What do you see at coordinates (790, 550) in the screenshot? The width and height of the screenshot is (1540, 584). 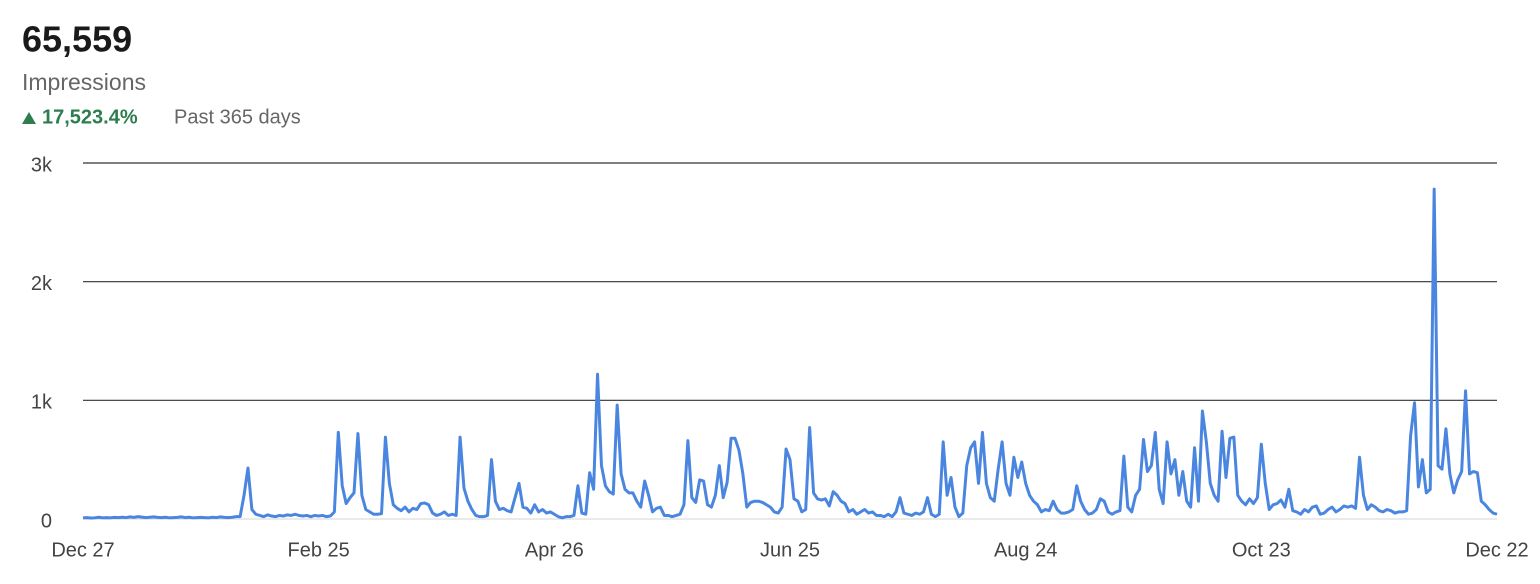 I see `x-tick-label: Jun 25` at bounding box center [790, 550].